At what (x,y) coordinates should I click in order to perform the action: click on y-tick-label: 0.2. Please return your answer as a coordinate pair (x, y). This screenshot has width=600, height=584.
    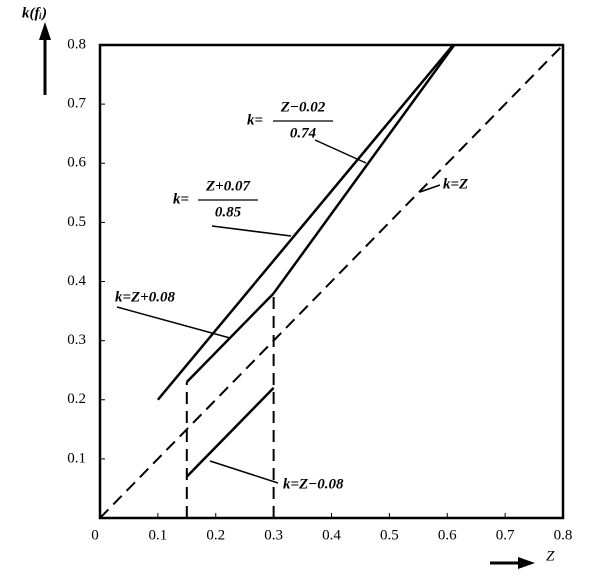
    Looking at the image, I should click on (76, 399).